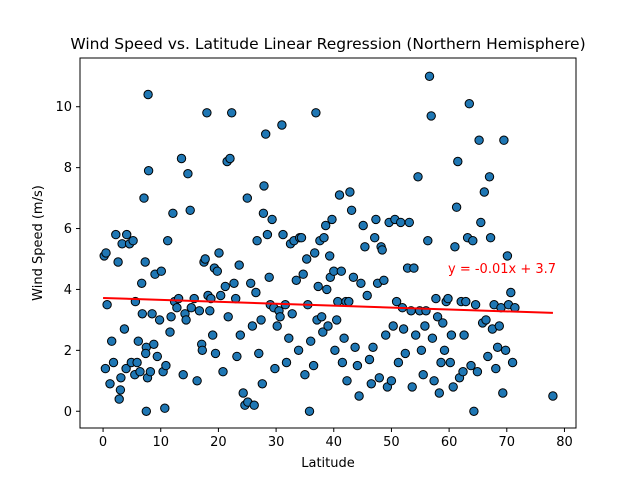 The width and height of the screenshot is (640, 480). What do you see at coordinates (336, 439) in the screenshot?
I see `x-axis-ticks: 0 10 20 30 40 50 60 70 80` at bounding box center [336, 439].